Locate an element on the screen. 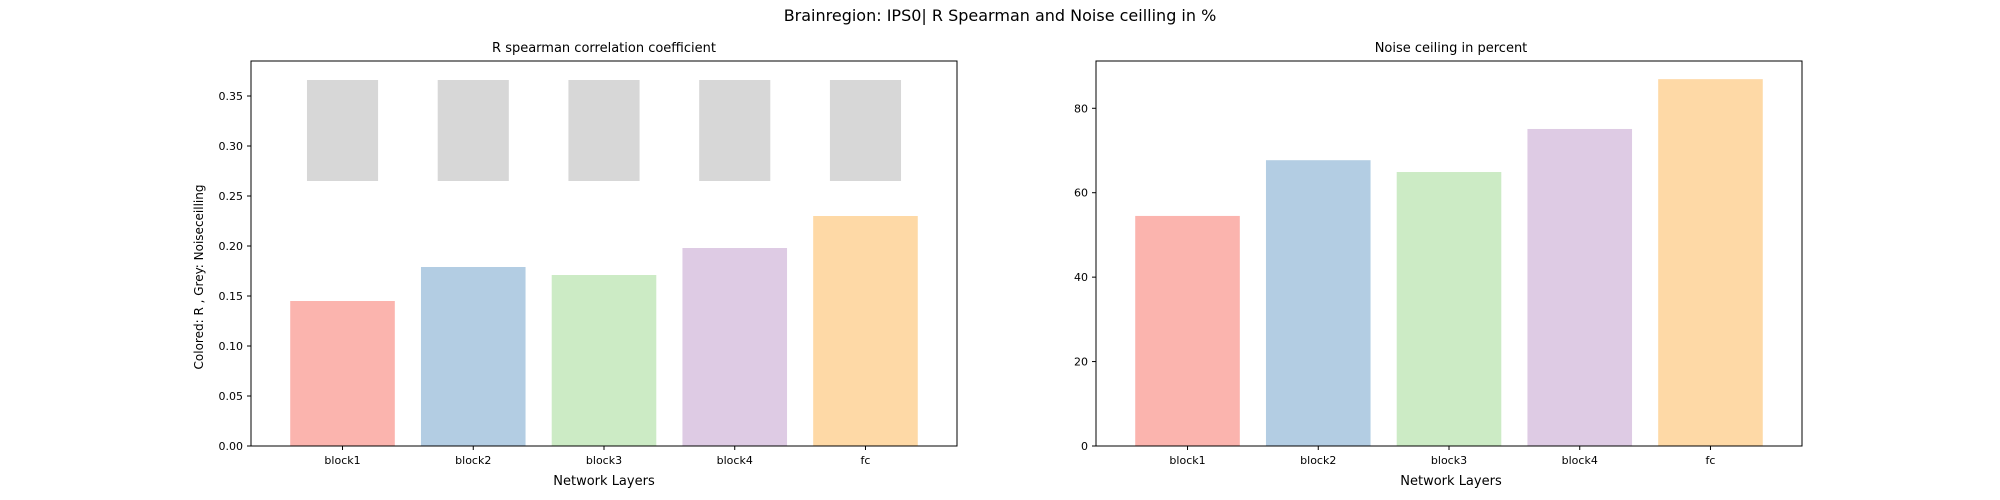 This screenshot has width=2000, height=500. y-tick-label: 0.30 is located at coordinates (231, 146).